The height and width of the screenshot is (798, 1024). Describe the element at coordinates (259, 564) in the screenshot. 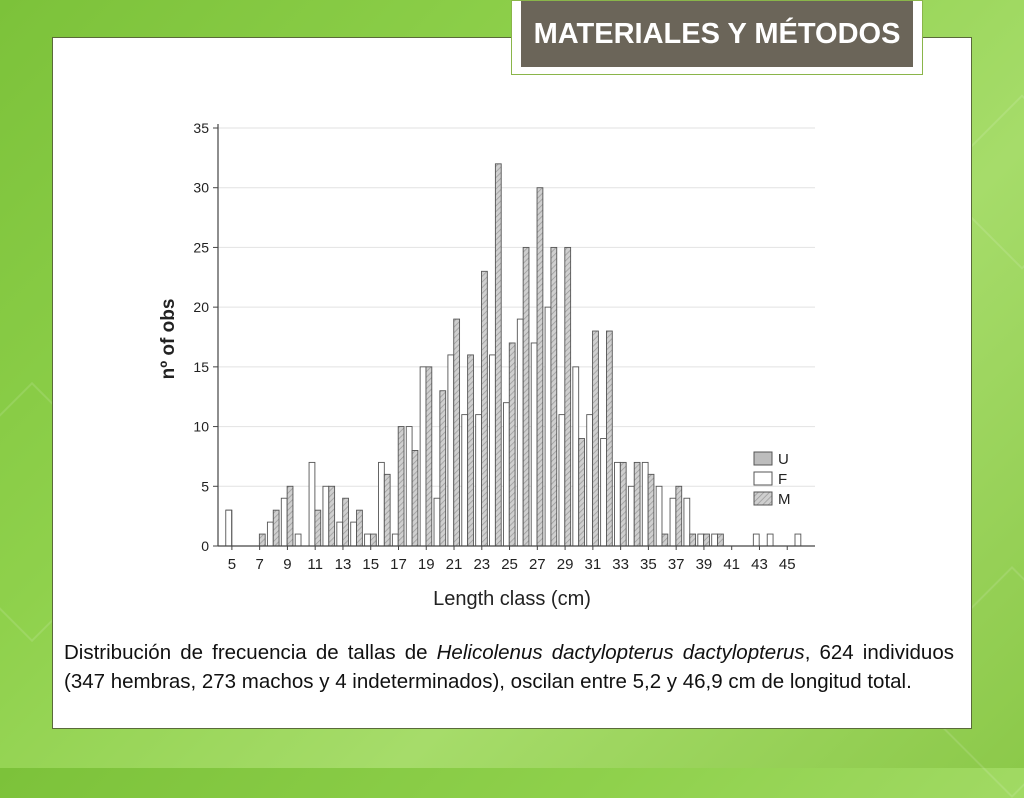

I see `x-tick-label: 7` at that location.